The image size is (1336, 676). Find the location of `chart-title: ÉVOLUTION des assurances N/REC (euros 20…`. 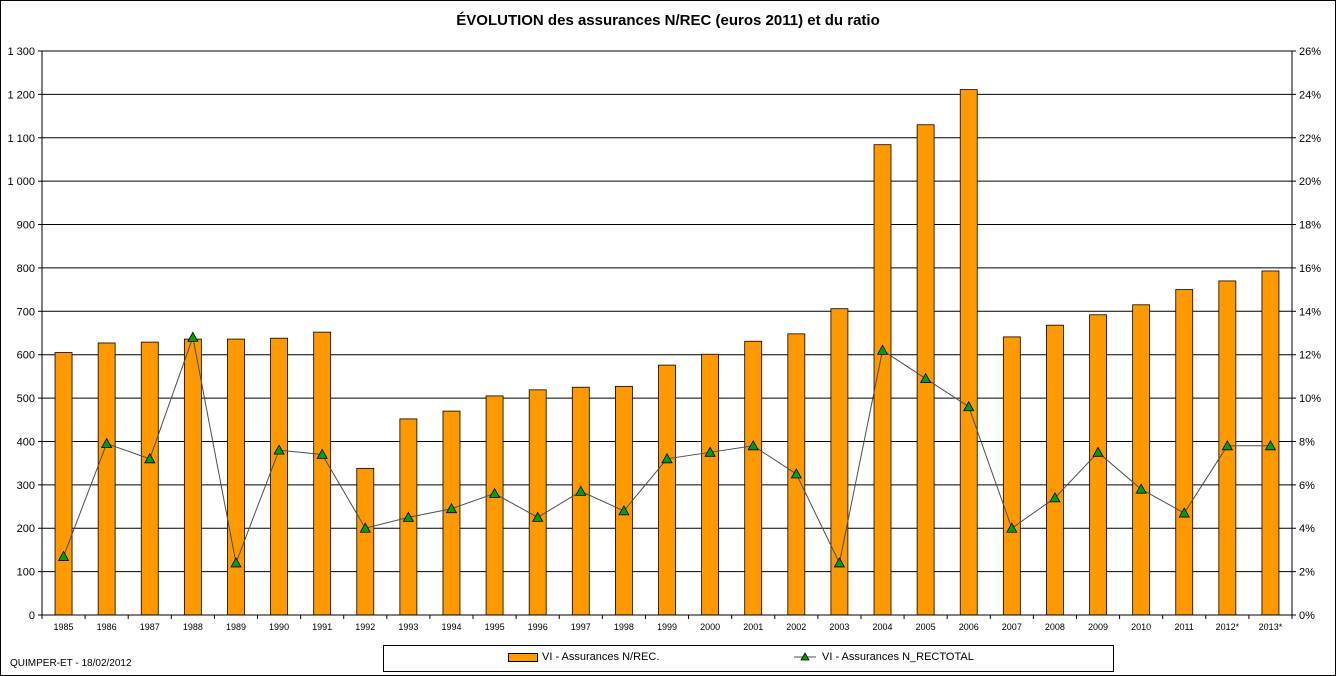

chart-title: ÉVOLUTION des assurances N/REC (euros 20… is located at coordinates (668, 20).